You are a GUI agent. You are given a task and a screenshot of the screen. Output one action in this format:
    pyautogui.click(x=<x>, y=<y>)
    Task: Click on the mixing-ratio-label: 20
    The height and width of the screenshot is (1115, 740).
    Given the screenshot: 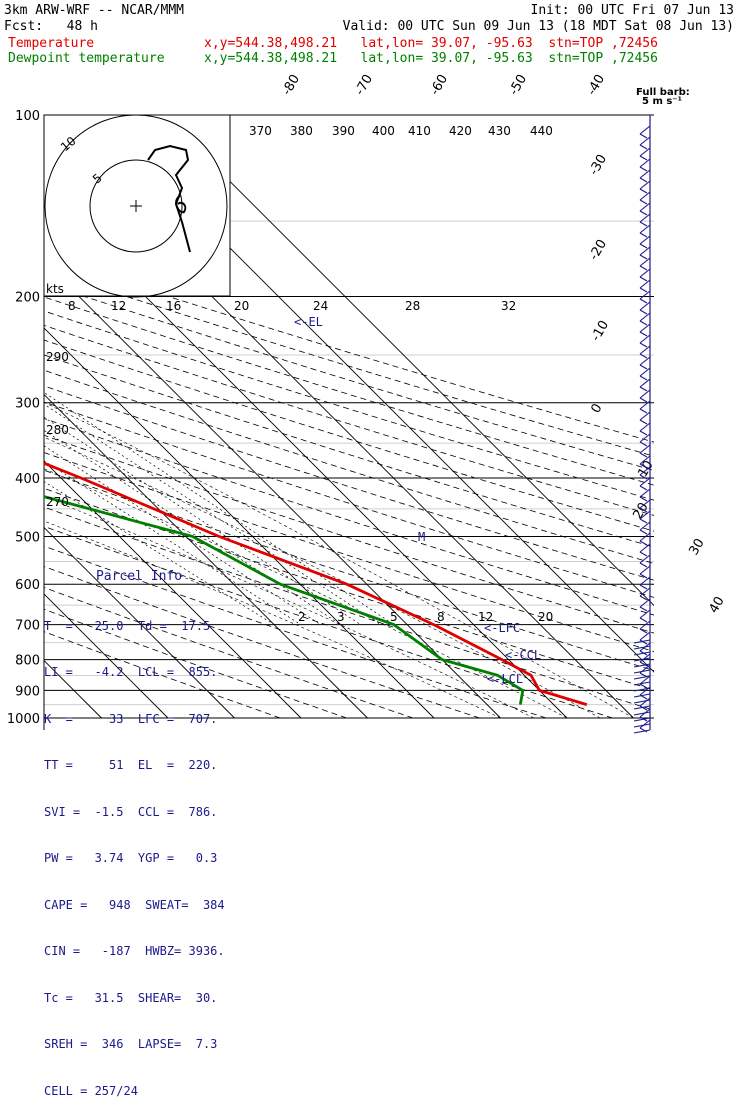 What is the action you would take?
    pyautogui.click(x=241, y=306)
    